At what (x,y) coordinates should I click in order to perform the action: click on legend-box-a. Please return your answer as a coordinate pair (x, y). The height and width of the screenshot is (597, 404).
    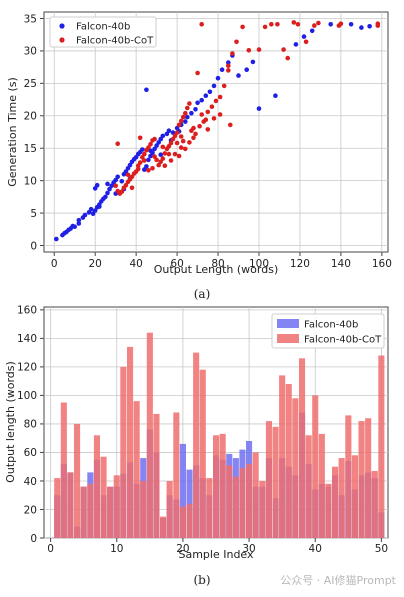
    Looking at the image, I should click on (103, 32).